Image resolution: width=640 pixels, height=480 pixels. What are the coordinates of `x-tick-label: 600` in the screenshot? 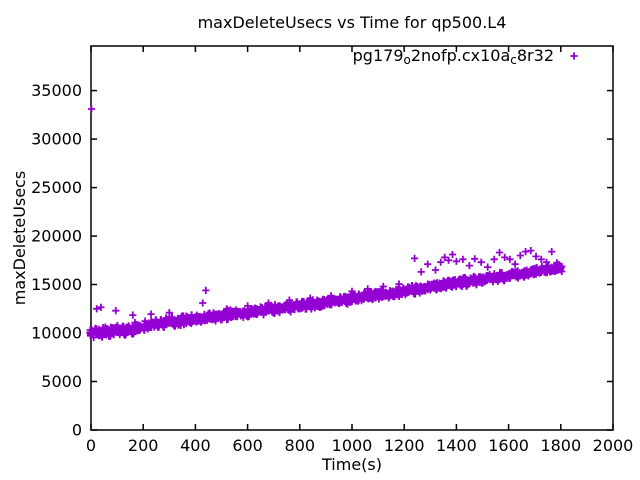 It's located at (247, 445).